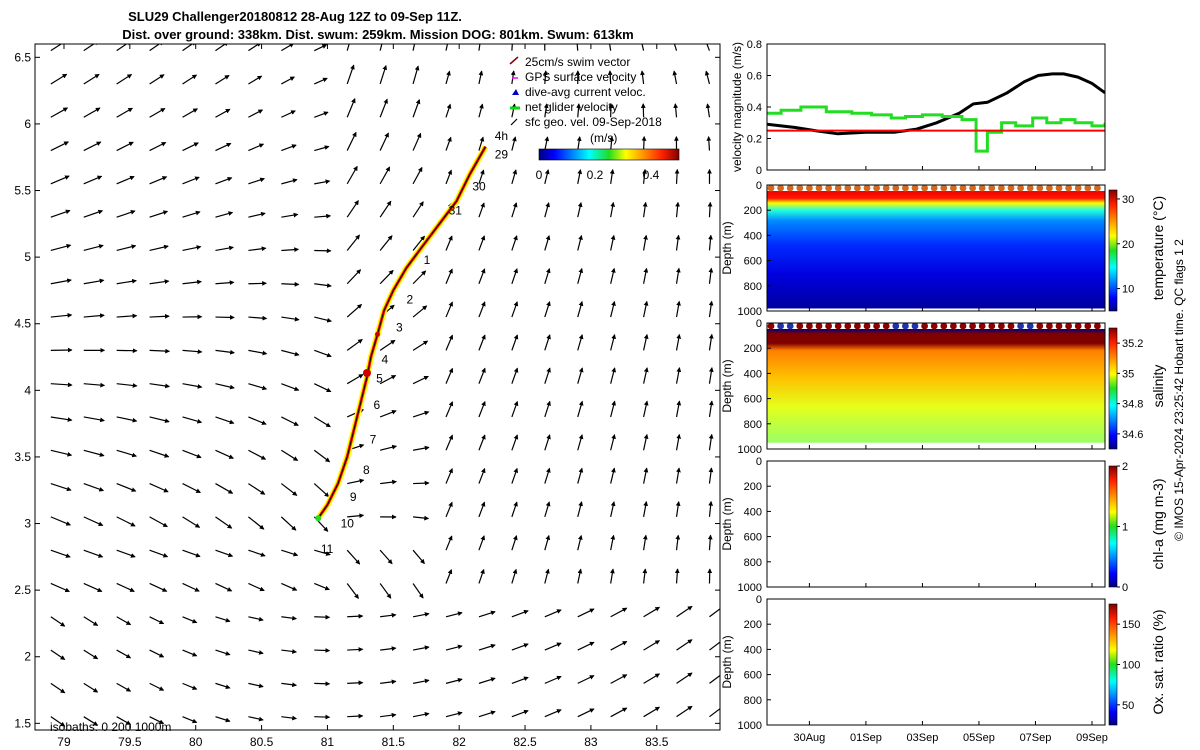 Image resolution: width=1200 pixels, height=750 pixels. What do you see at coordinates (539, 175) in the screenshot?
I see `speed-colorbar-tick: 0` at bounding box center [539, 175].